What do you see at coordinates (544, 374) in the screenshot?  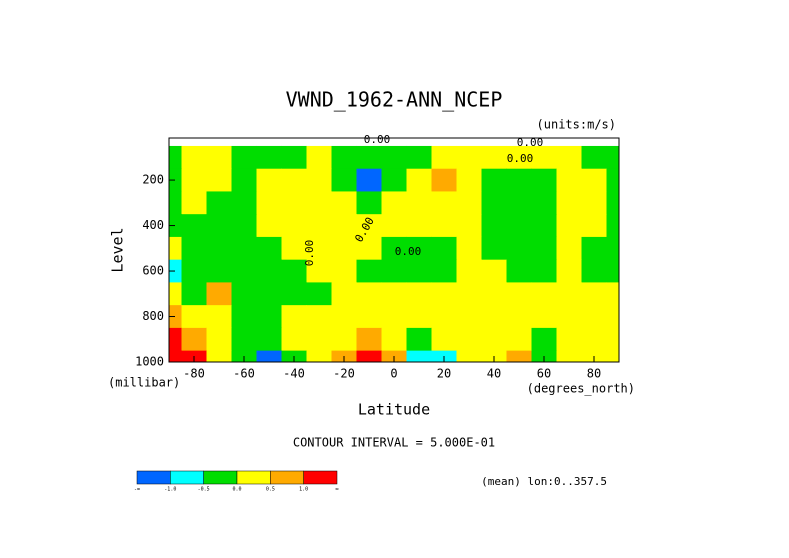 I see `x-tick-label: 60` at bounding box center [544, 374].